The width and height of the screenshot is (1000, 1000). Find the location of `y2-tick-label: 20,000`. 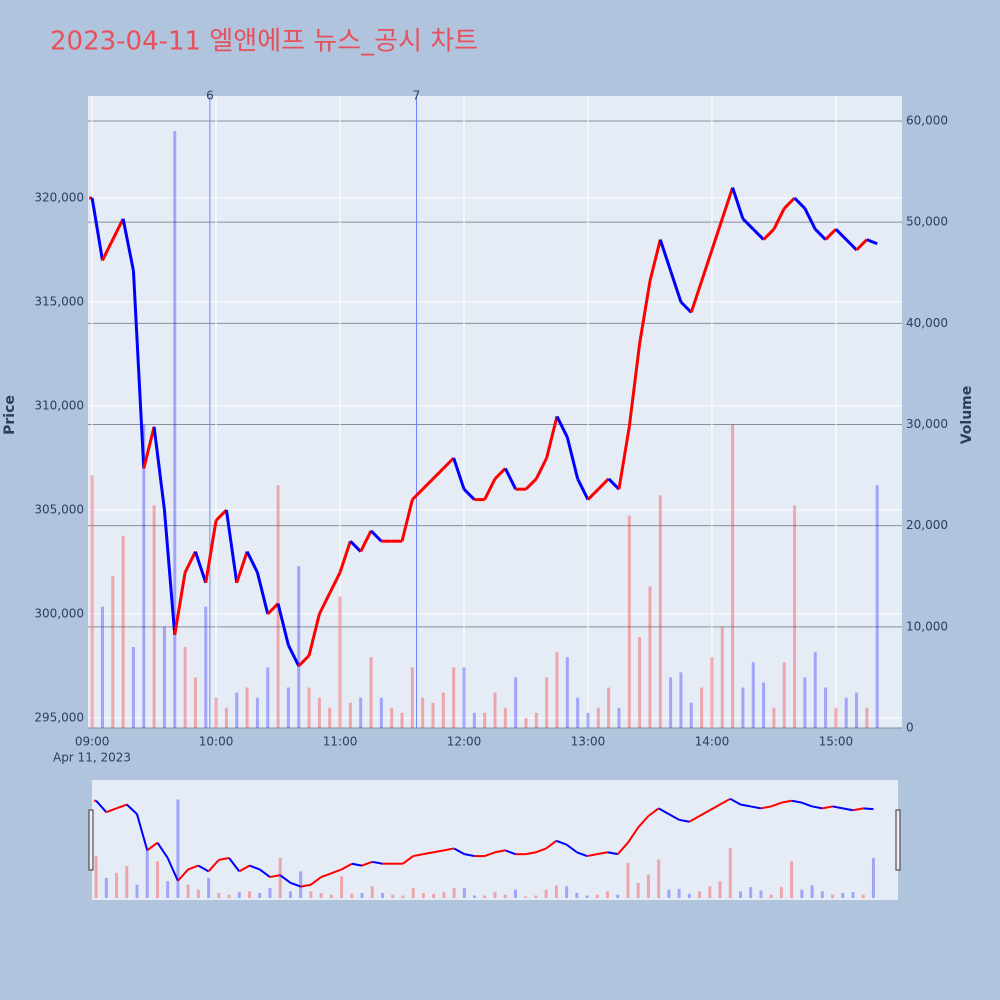

y2-tick-label: 20,000 is located at coordinates (927, 525).